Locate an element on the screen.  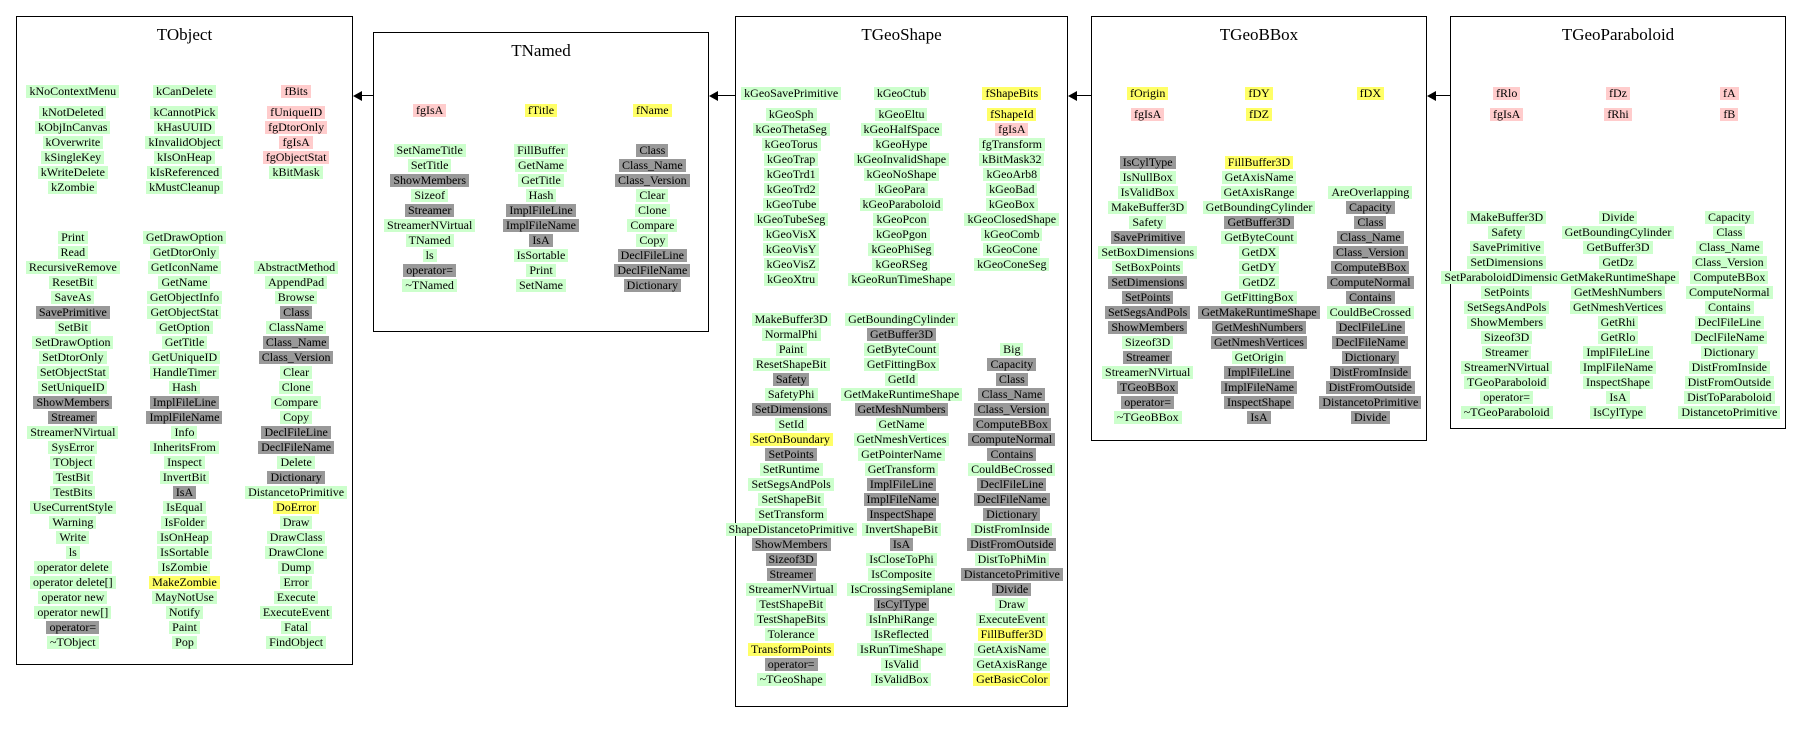
method-item: Write is located at coordinates (73, 537).